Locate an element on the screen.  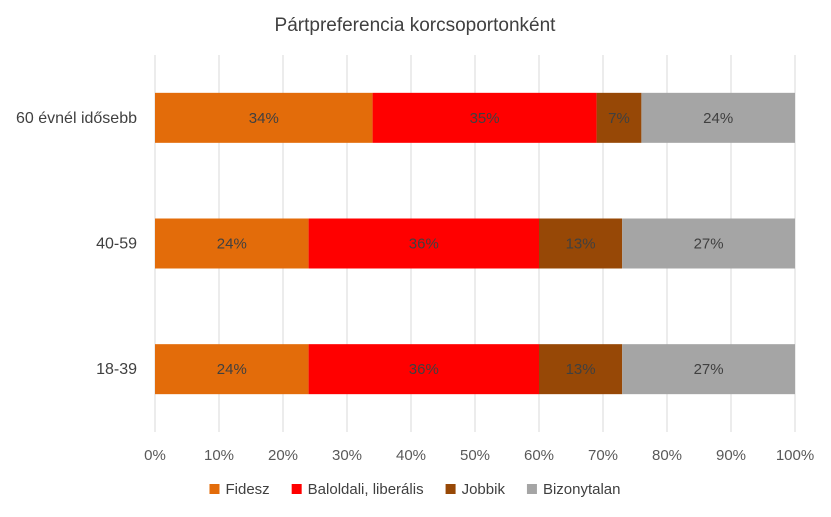
data-label: 35% is located at coordinates (485, 118).